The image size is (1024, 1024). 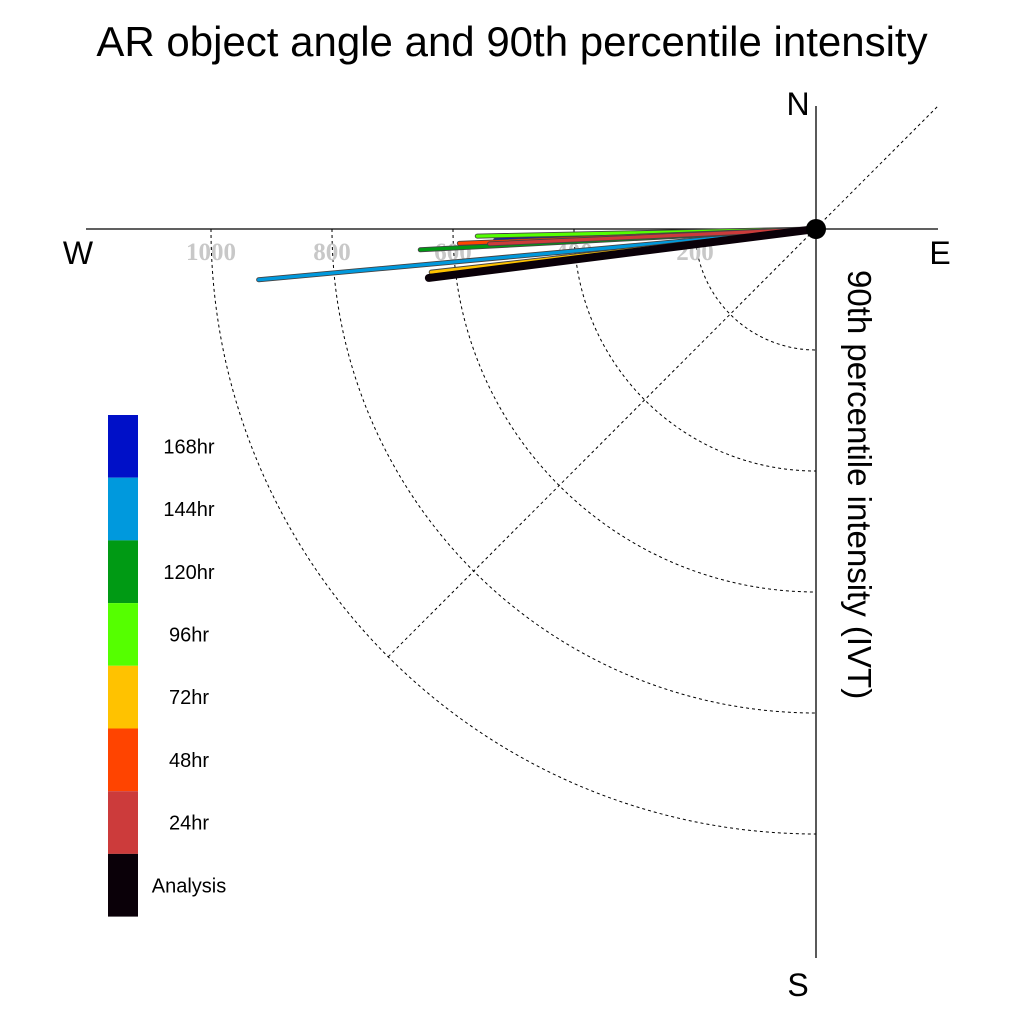 What do you see at coordinates (123, 572) in the screenshot?
I see `legend-swatch-120hr` at bounding box center [123, 572].